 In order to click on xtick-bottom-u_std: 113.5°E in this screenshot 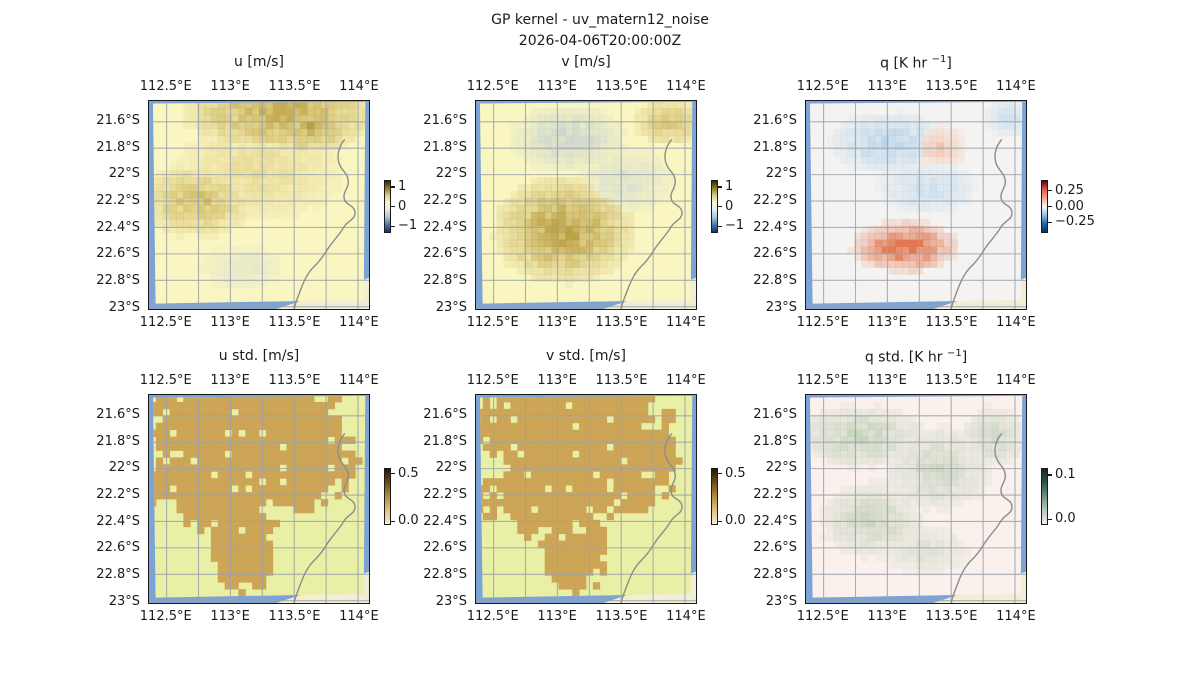, I will do `click(294, 616)`.